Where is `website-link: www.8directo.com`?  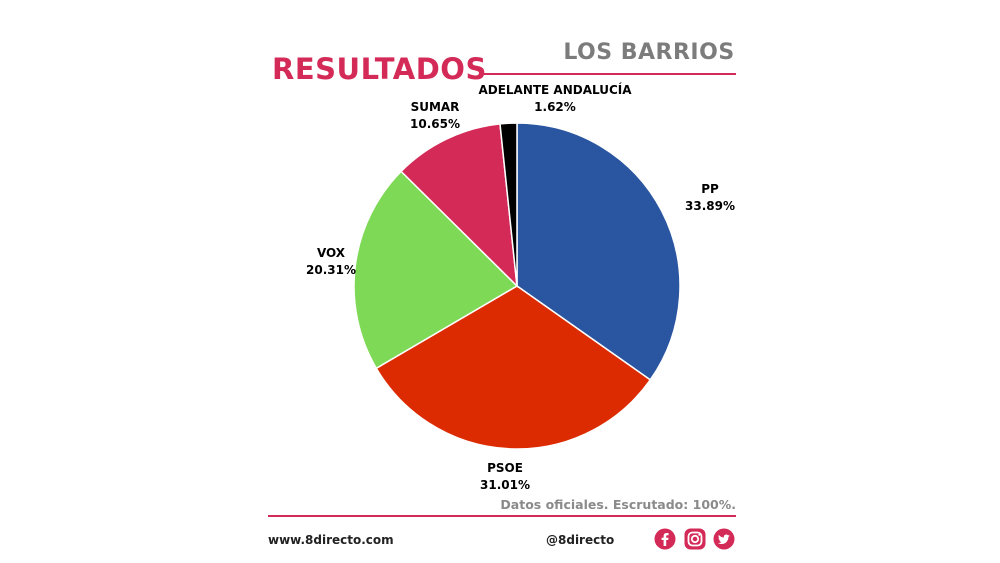
website-link: www.8directo.com is located at coordinates (331, 540).